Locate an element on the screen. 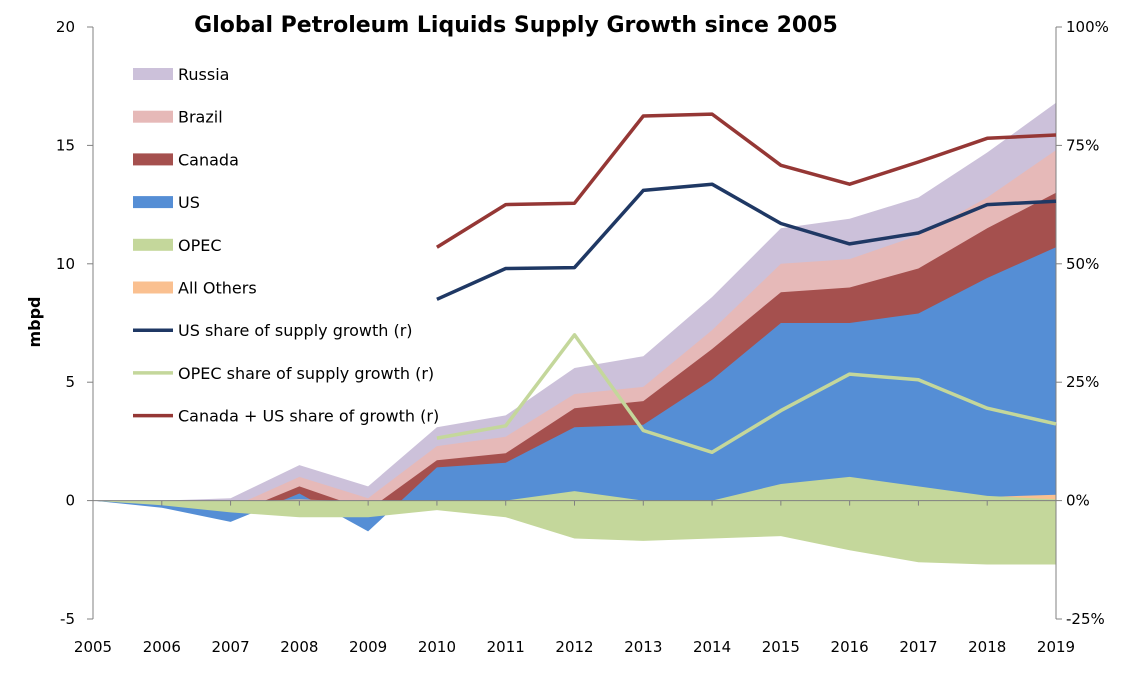  y-tick-label: 20 is located at coordinates (65, 27).